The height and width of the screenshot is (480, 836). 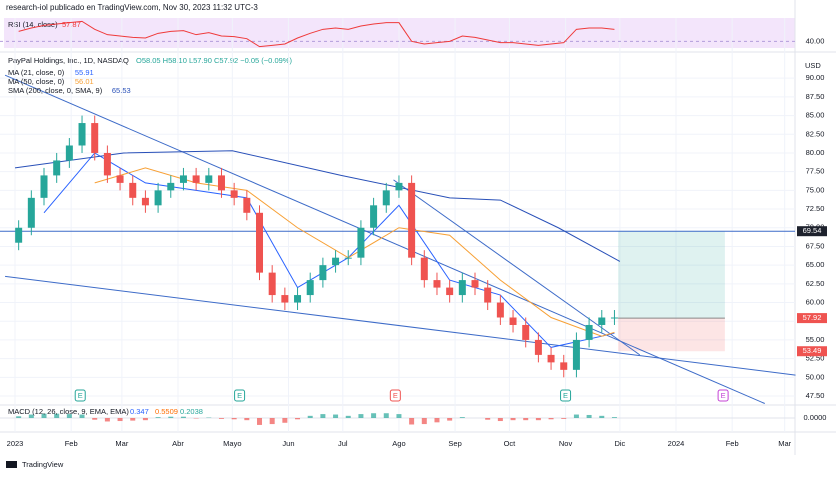 What do you see at coordinates (671, 274) in the screenshot?
I see `target-zone` at bounding box center [671, 274].